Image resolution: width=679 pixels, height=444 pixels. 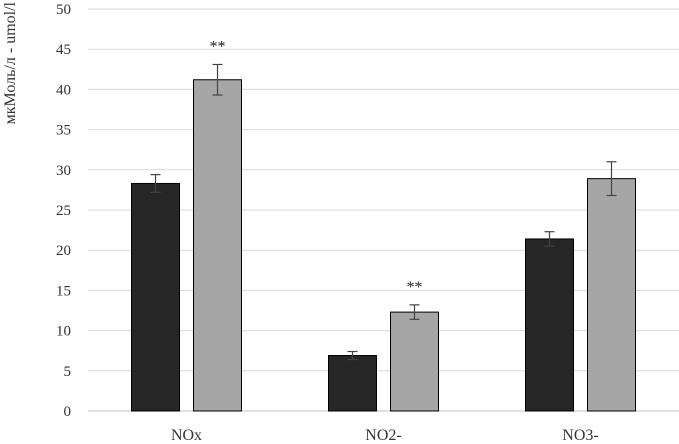 I want to click on y-tick-label: 5, so click(x=68, y=372).